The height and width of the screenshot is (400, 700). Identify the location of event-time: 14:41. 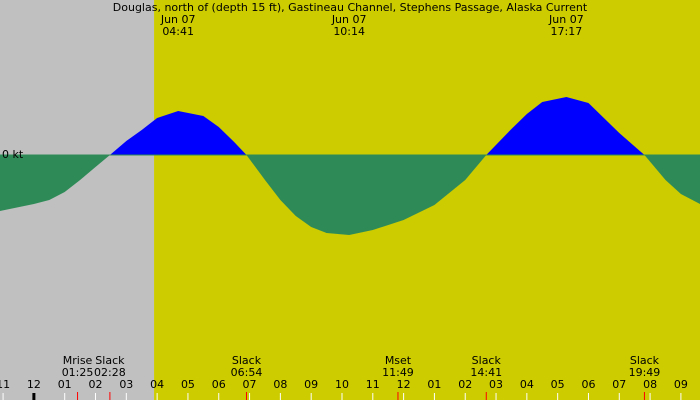
(486, 372).